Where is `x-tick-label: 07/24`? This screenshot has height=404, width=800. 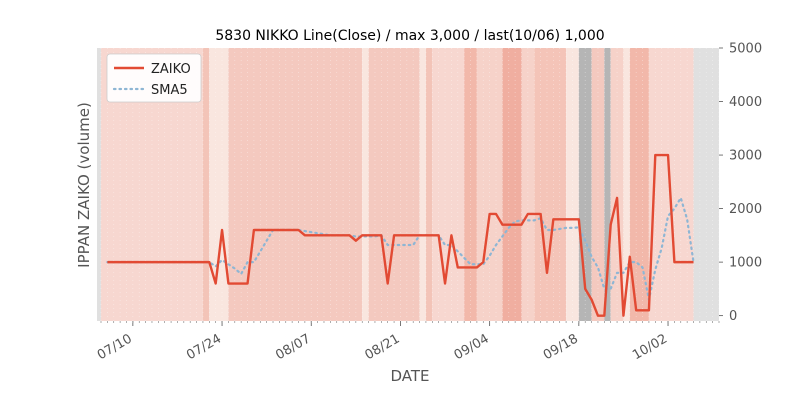 x-tick-label: 07/24 is located at coordinates (204, 347).